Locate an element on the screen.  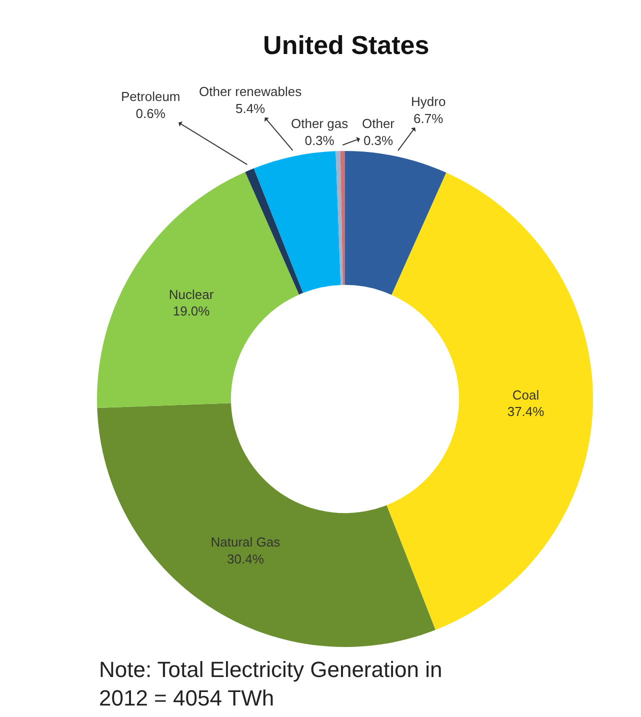
slice-label: Coal is located at coordinates (526, 394).